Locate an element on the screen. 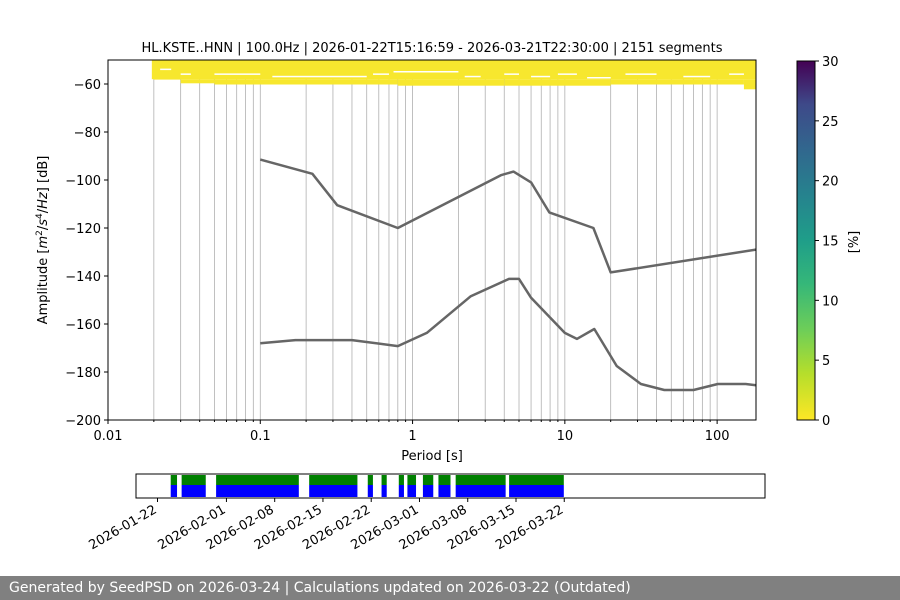  y-ticks: −200 −180 −160 −140 −120 −100 −80 −60 is located at coordinates (86, 253).